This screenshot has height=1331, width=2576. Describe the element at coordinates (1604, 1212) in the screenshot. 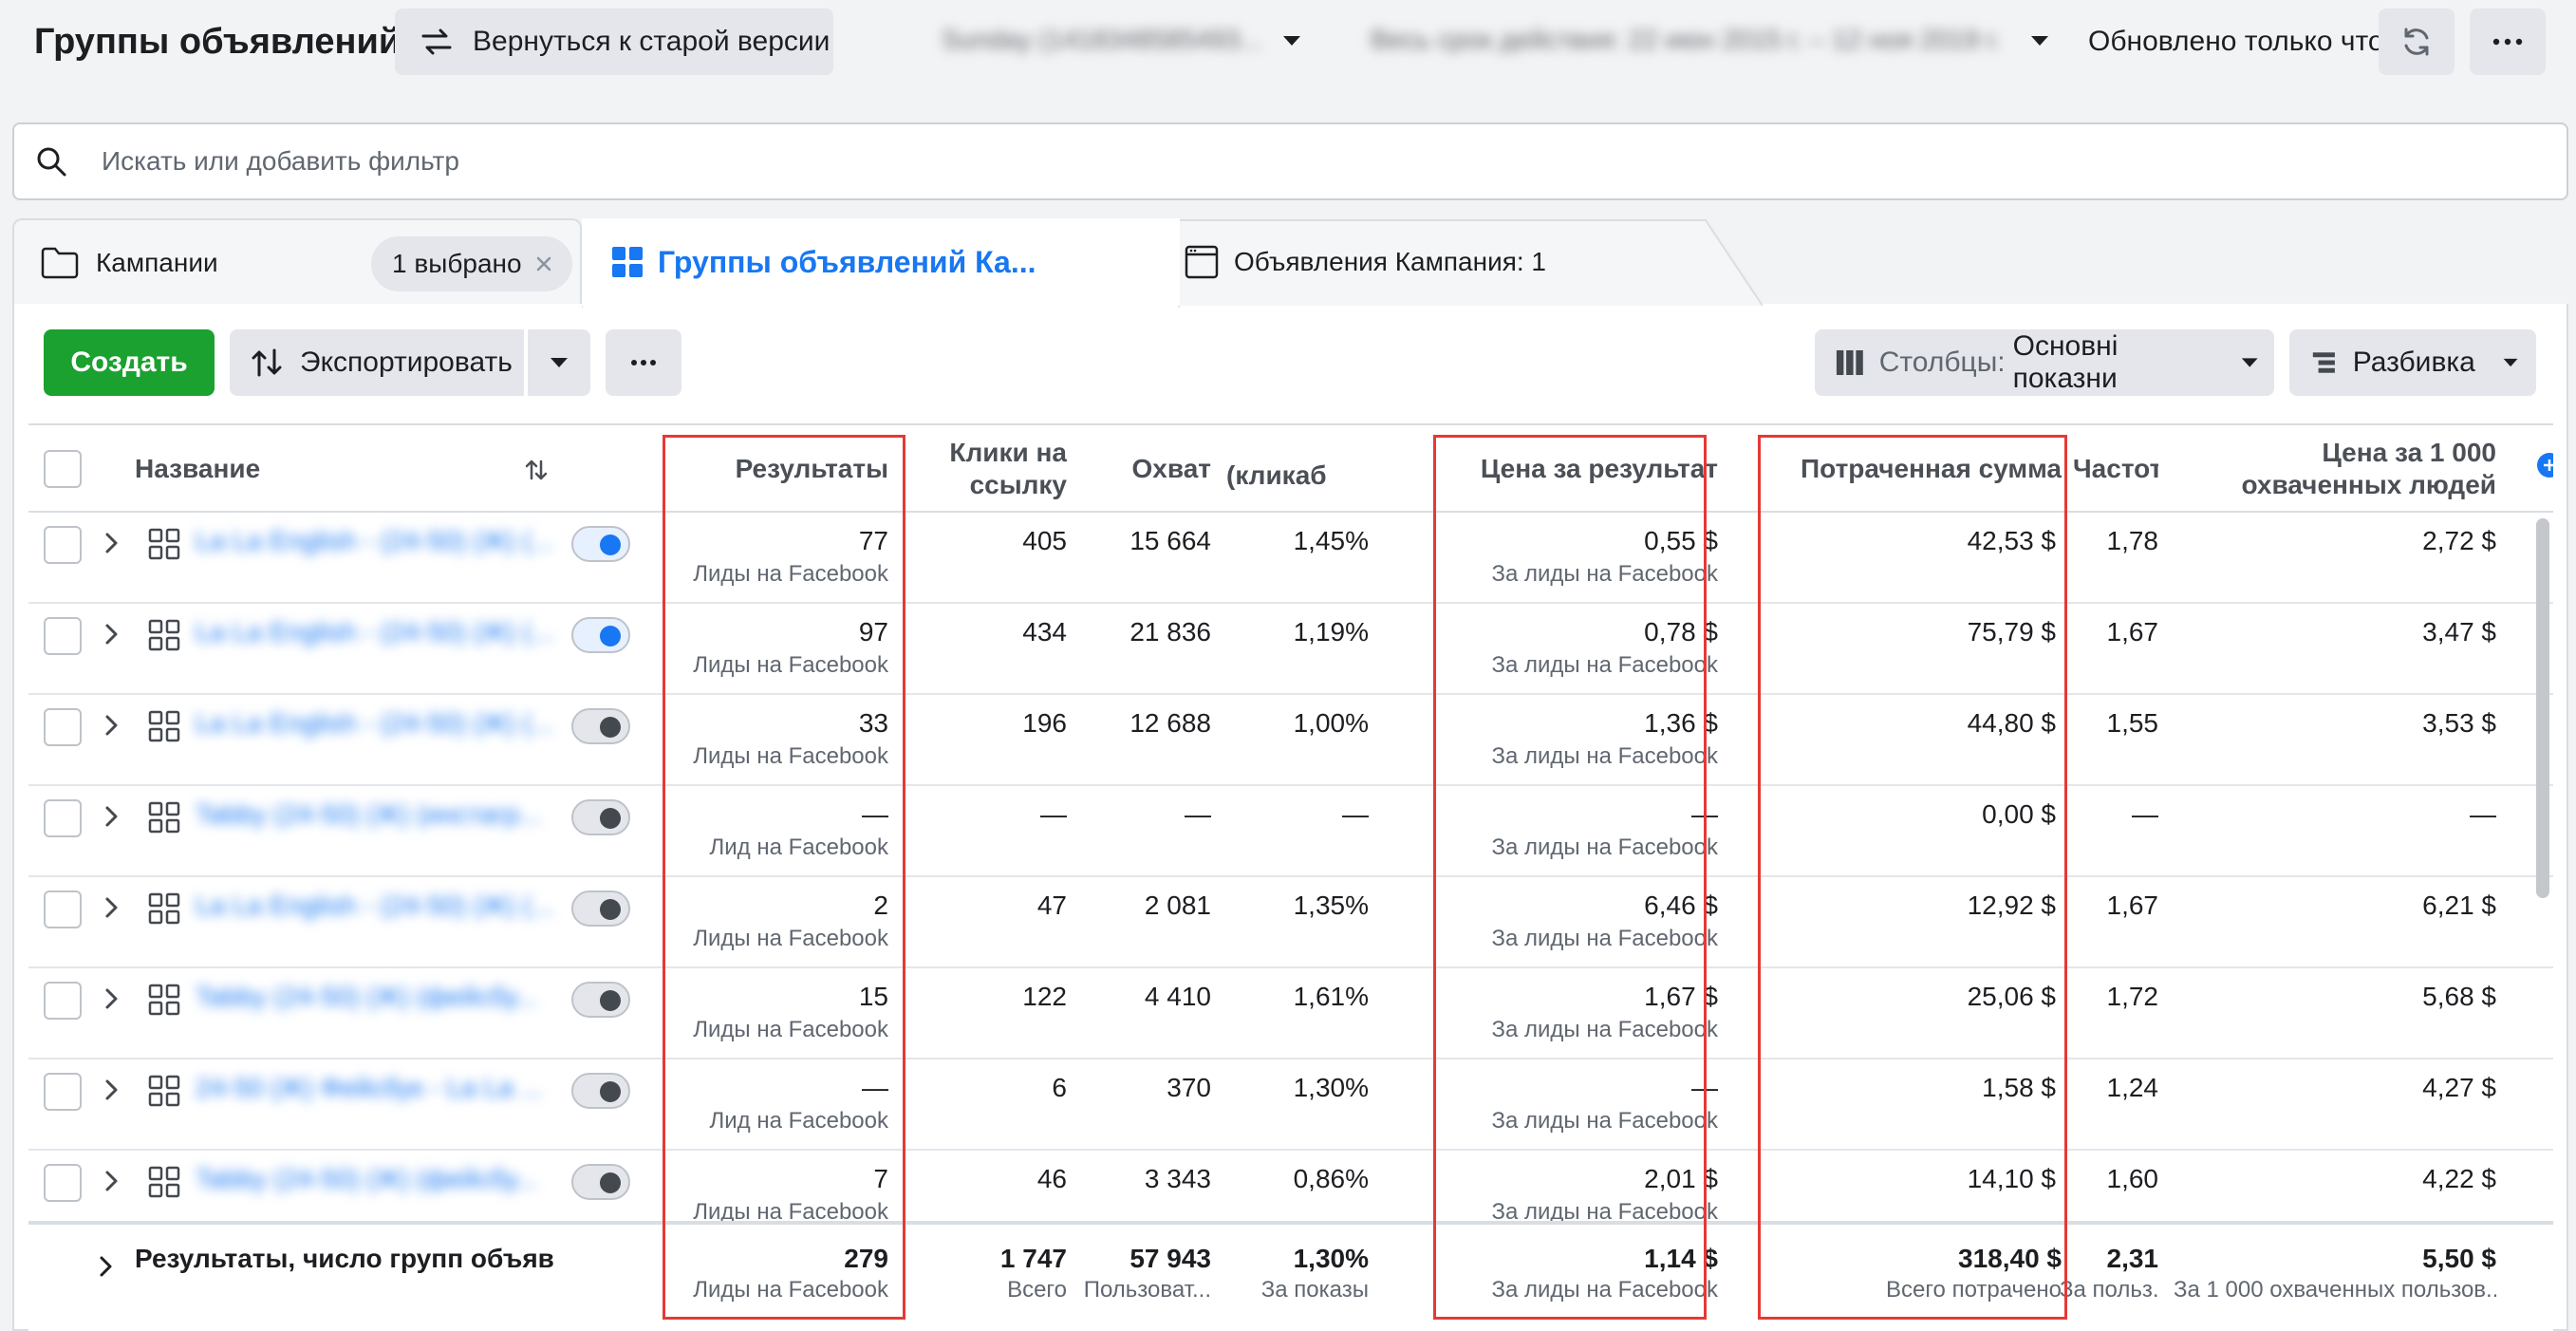

I see `cell-cost-per-result-sub: За лиды на Facebook` at that location.